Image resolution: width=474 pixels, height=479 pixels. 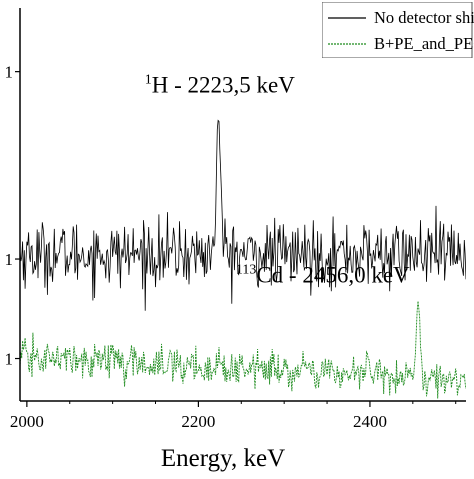 What do you see at coordinates (148, 80) in the screenshot?
I see `annotation-superscript: 1` at bounding box center [148, 80].